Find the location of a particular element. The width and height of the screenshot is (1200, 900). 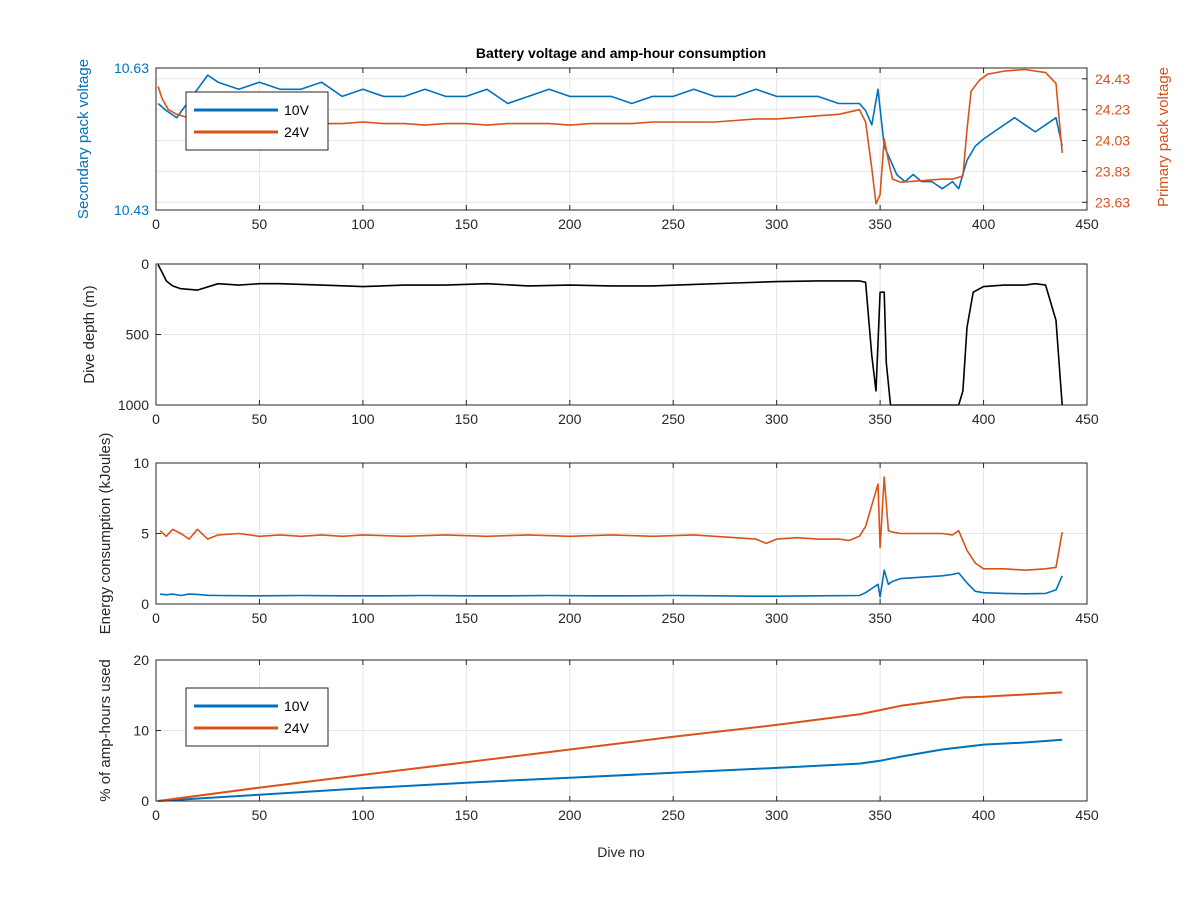

y2-tick-label: 24.03 is located at coordinates (1112, 141).